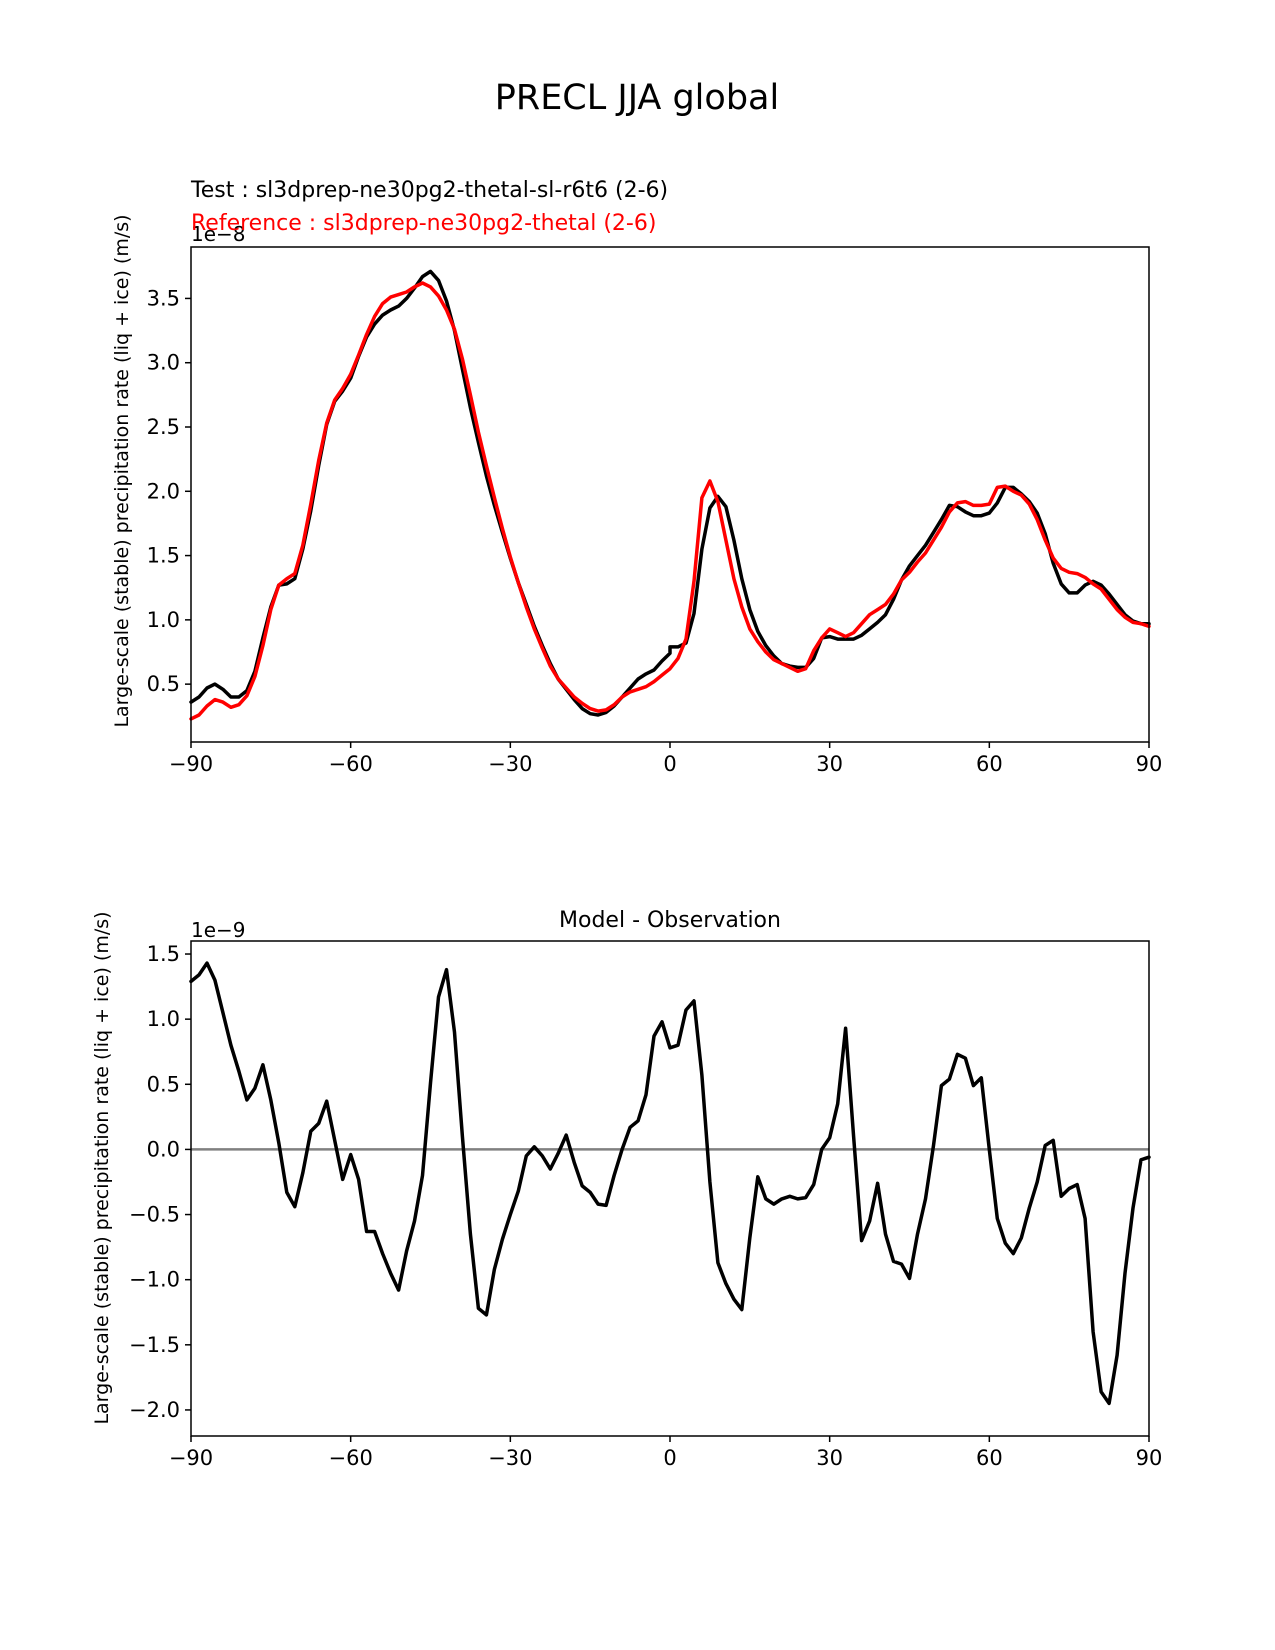 This screenshot has height=1650, width=1275. Describe the element at coordinates (154, 1345) in the screenshot. I see `y-tick-label: −1.5` at that location.